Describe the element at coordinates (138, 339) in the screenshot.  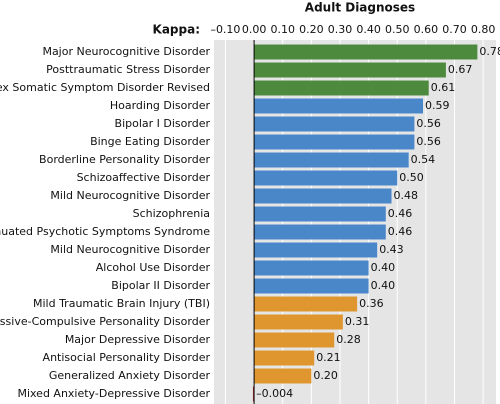
I see `y-tick-label: Major Depressive Disorder` at that location.